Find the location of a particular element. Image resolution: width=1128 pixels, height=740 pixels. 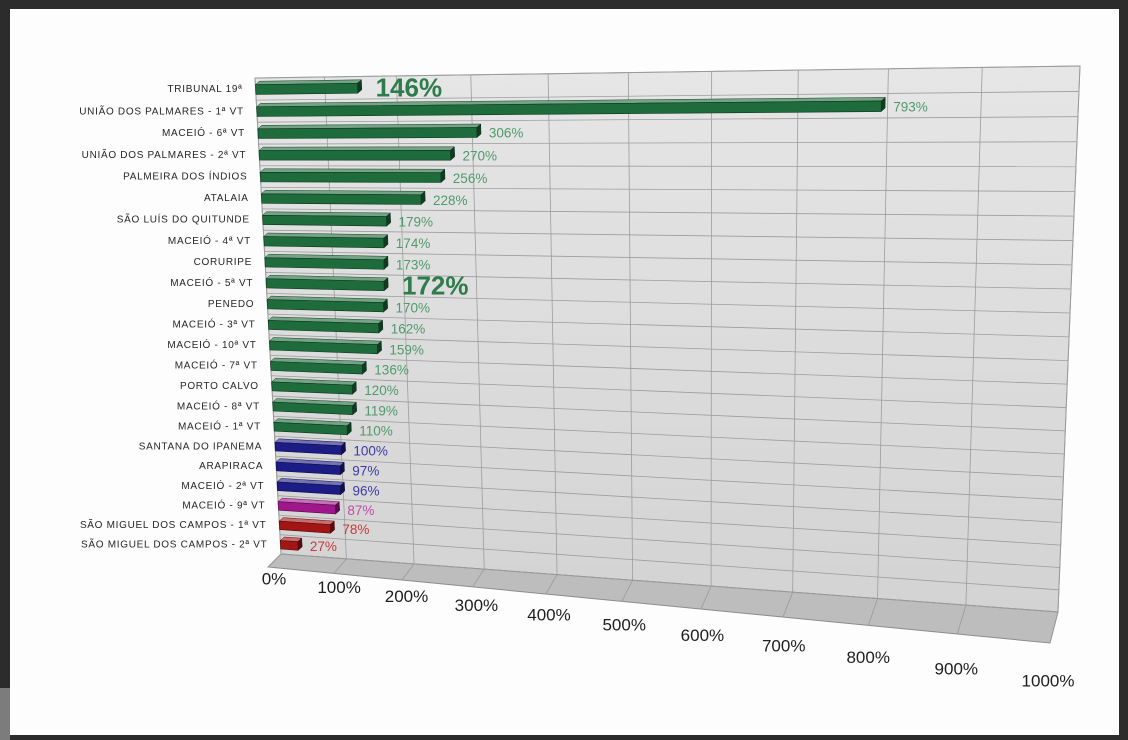

x-tick-label: 700% is located at coordinates (783, 646).